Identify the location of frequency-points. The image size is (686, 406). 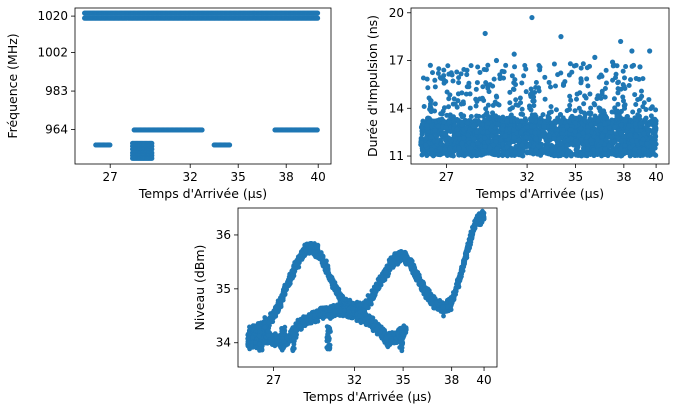
(201, 85).